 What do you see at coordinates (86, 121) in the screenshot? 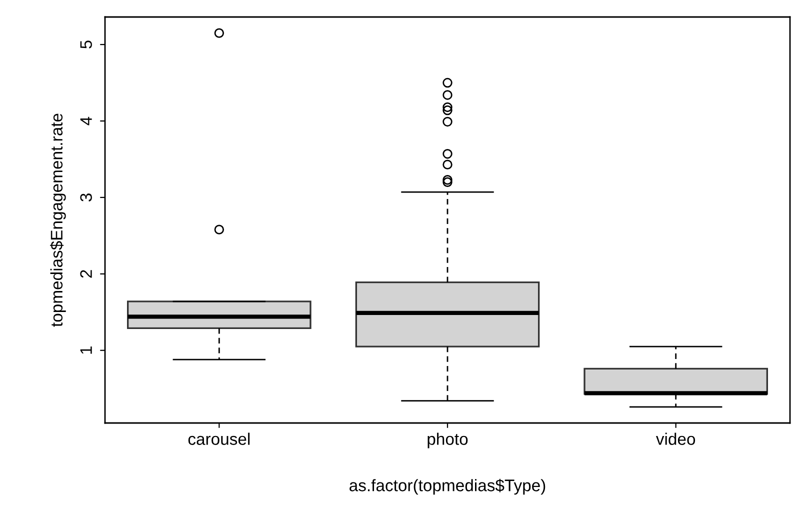
I see `y-tick-label: 4` at bounding box center [86, 121].